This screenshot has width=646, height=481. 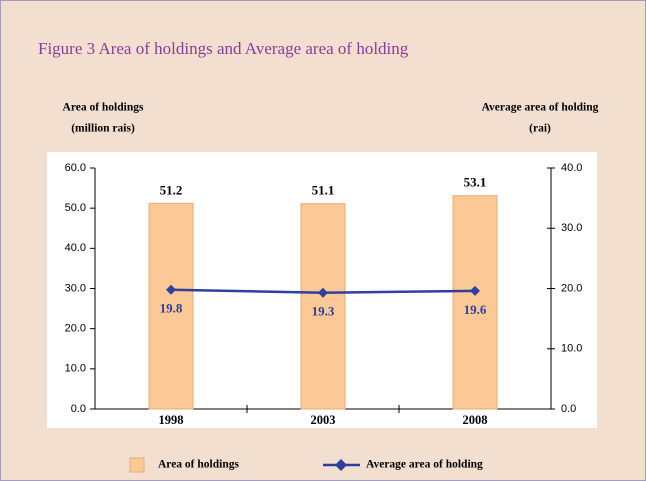 I want to click on y-tick-label: 50.0, so click(x=75, y=208).